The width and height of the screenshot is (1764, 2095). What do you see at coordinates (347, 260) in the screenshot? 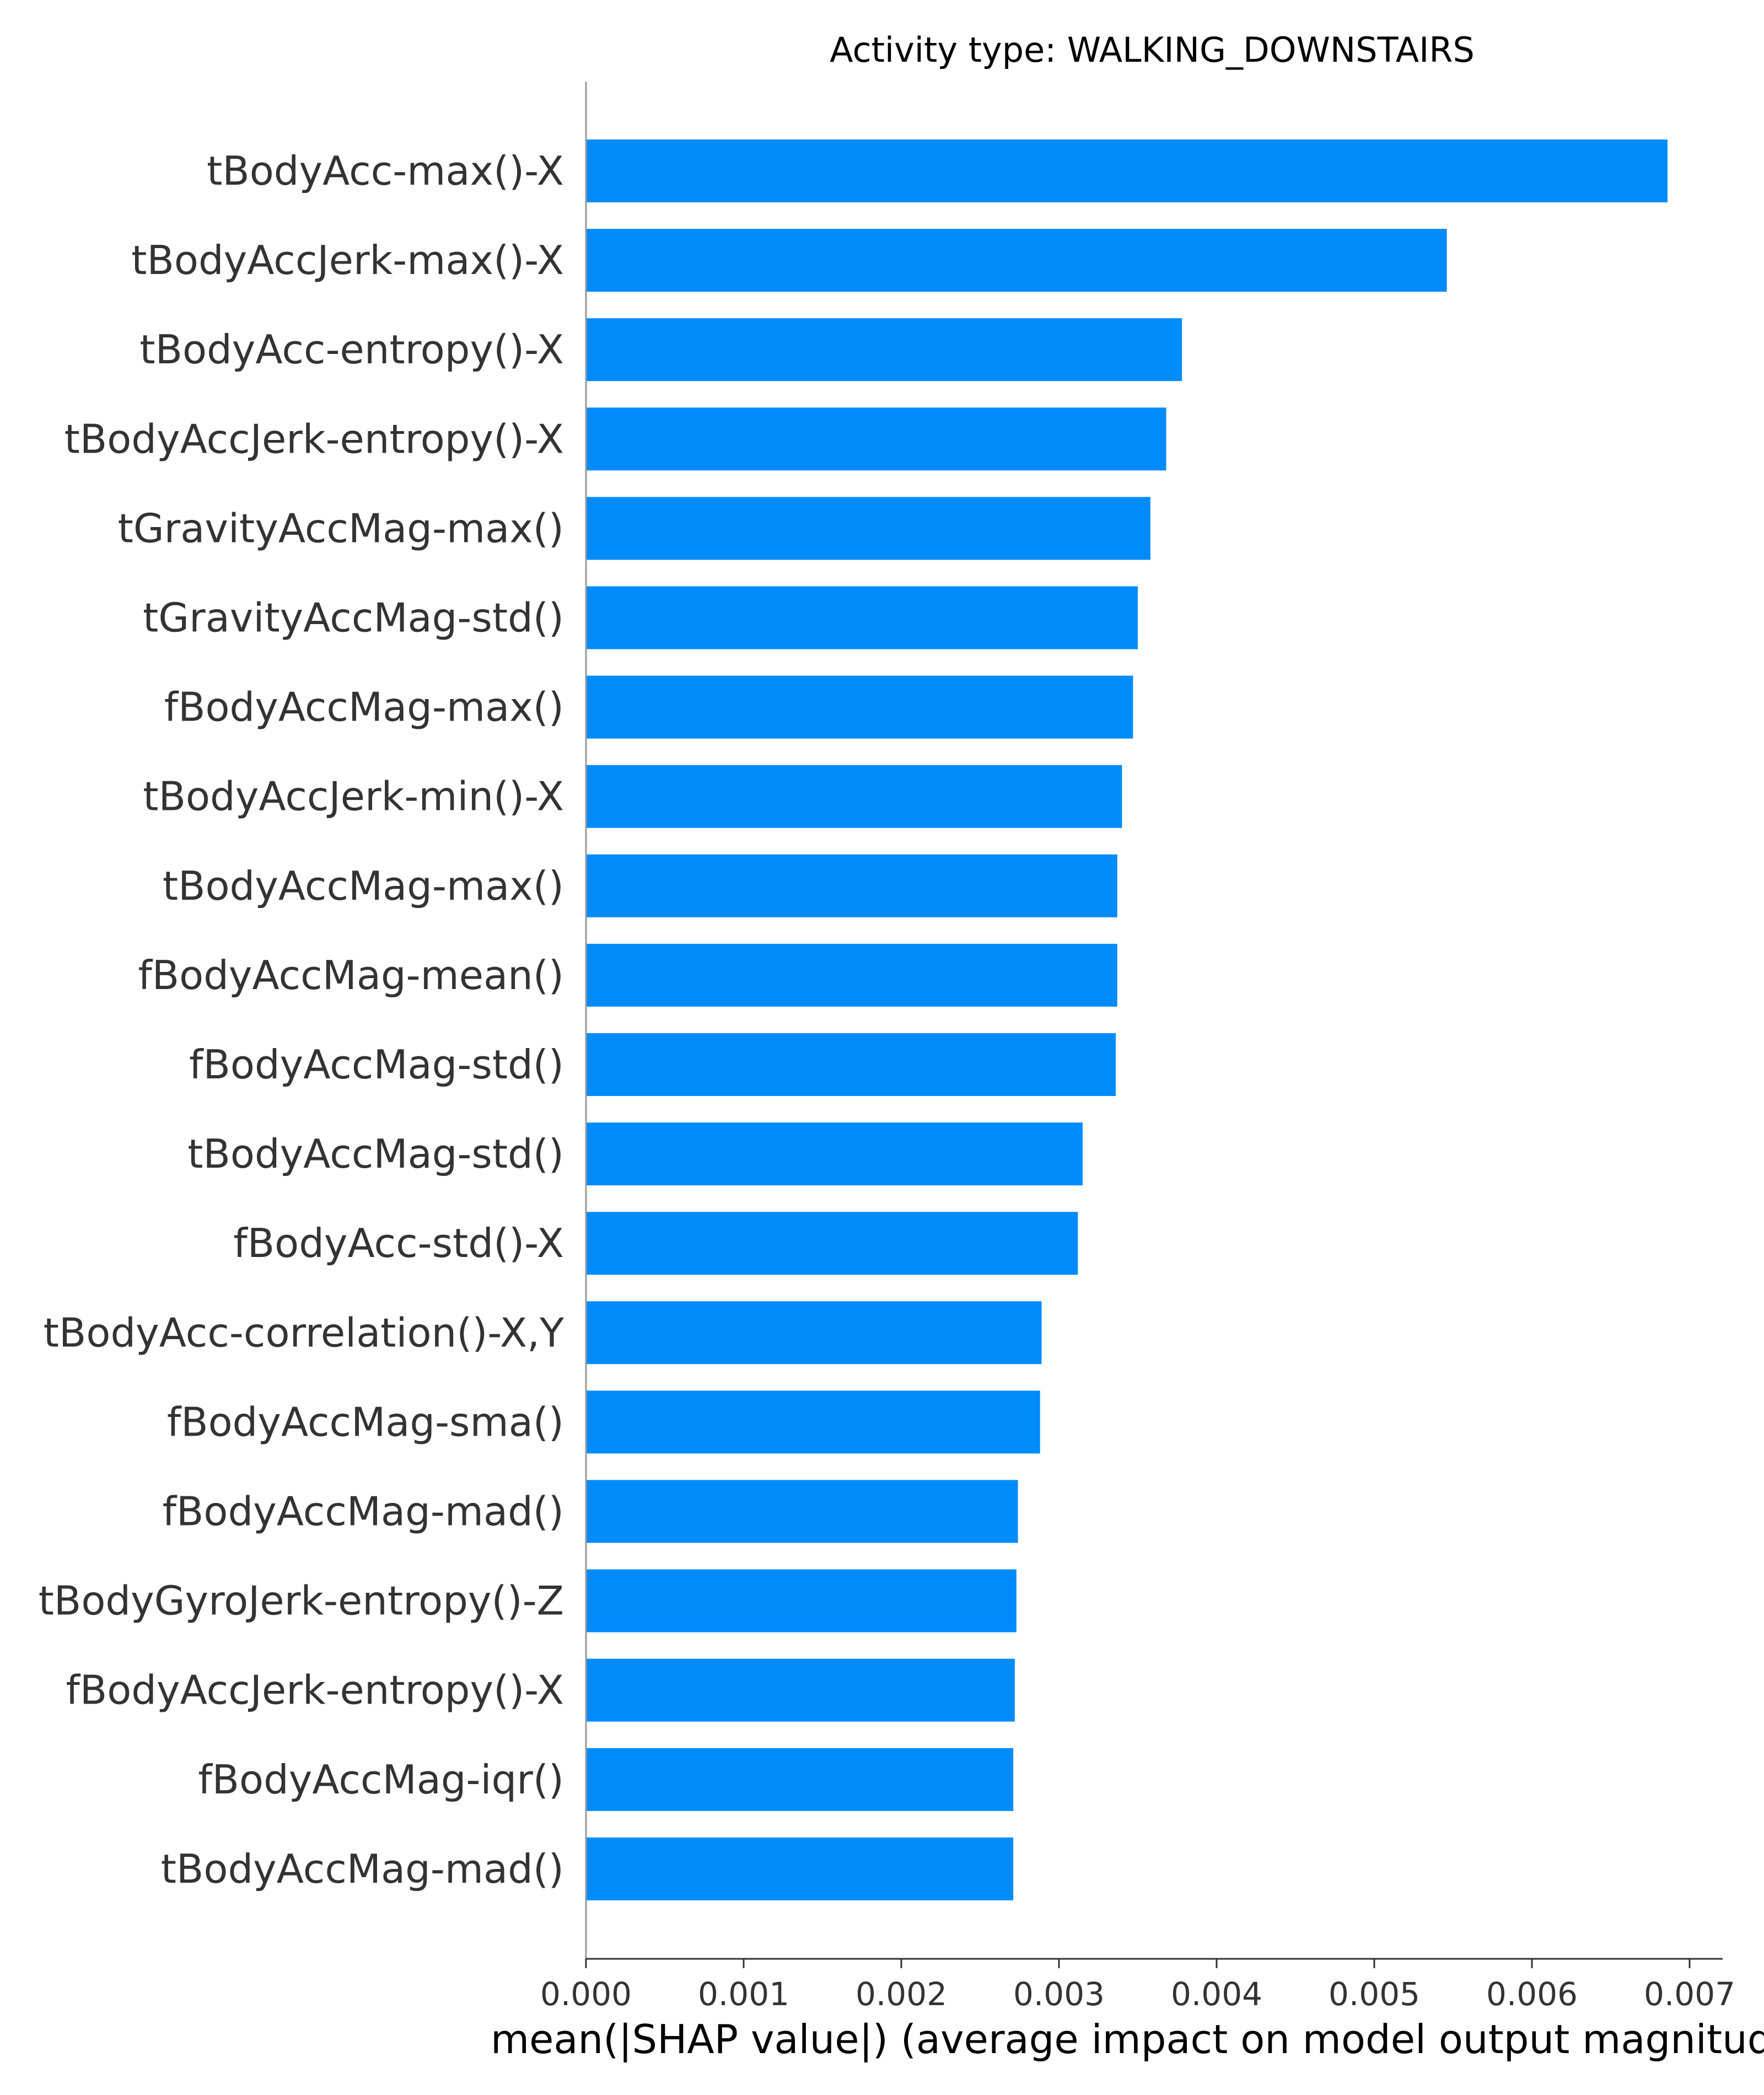
I see `feature-label-1: tBodyAccJerk-max()-X` at bounding box center [347, 260].